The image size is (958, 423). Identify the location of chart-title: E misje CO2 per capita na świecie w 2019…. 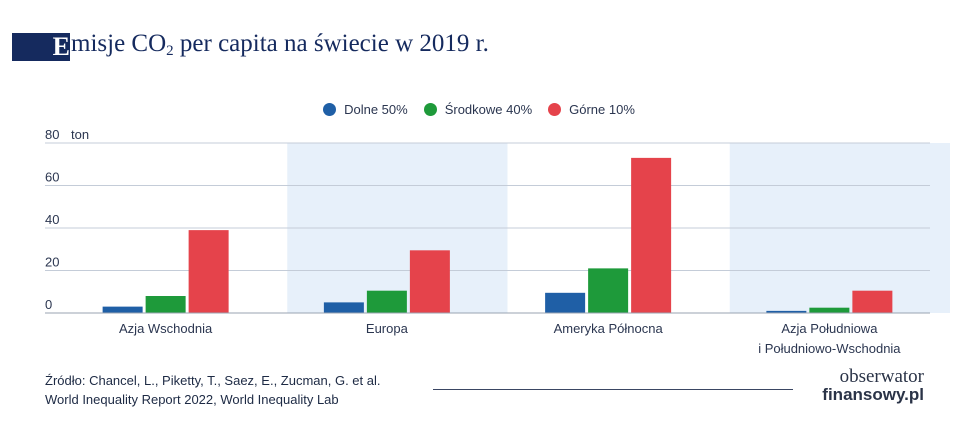
(250, 45).